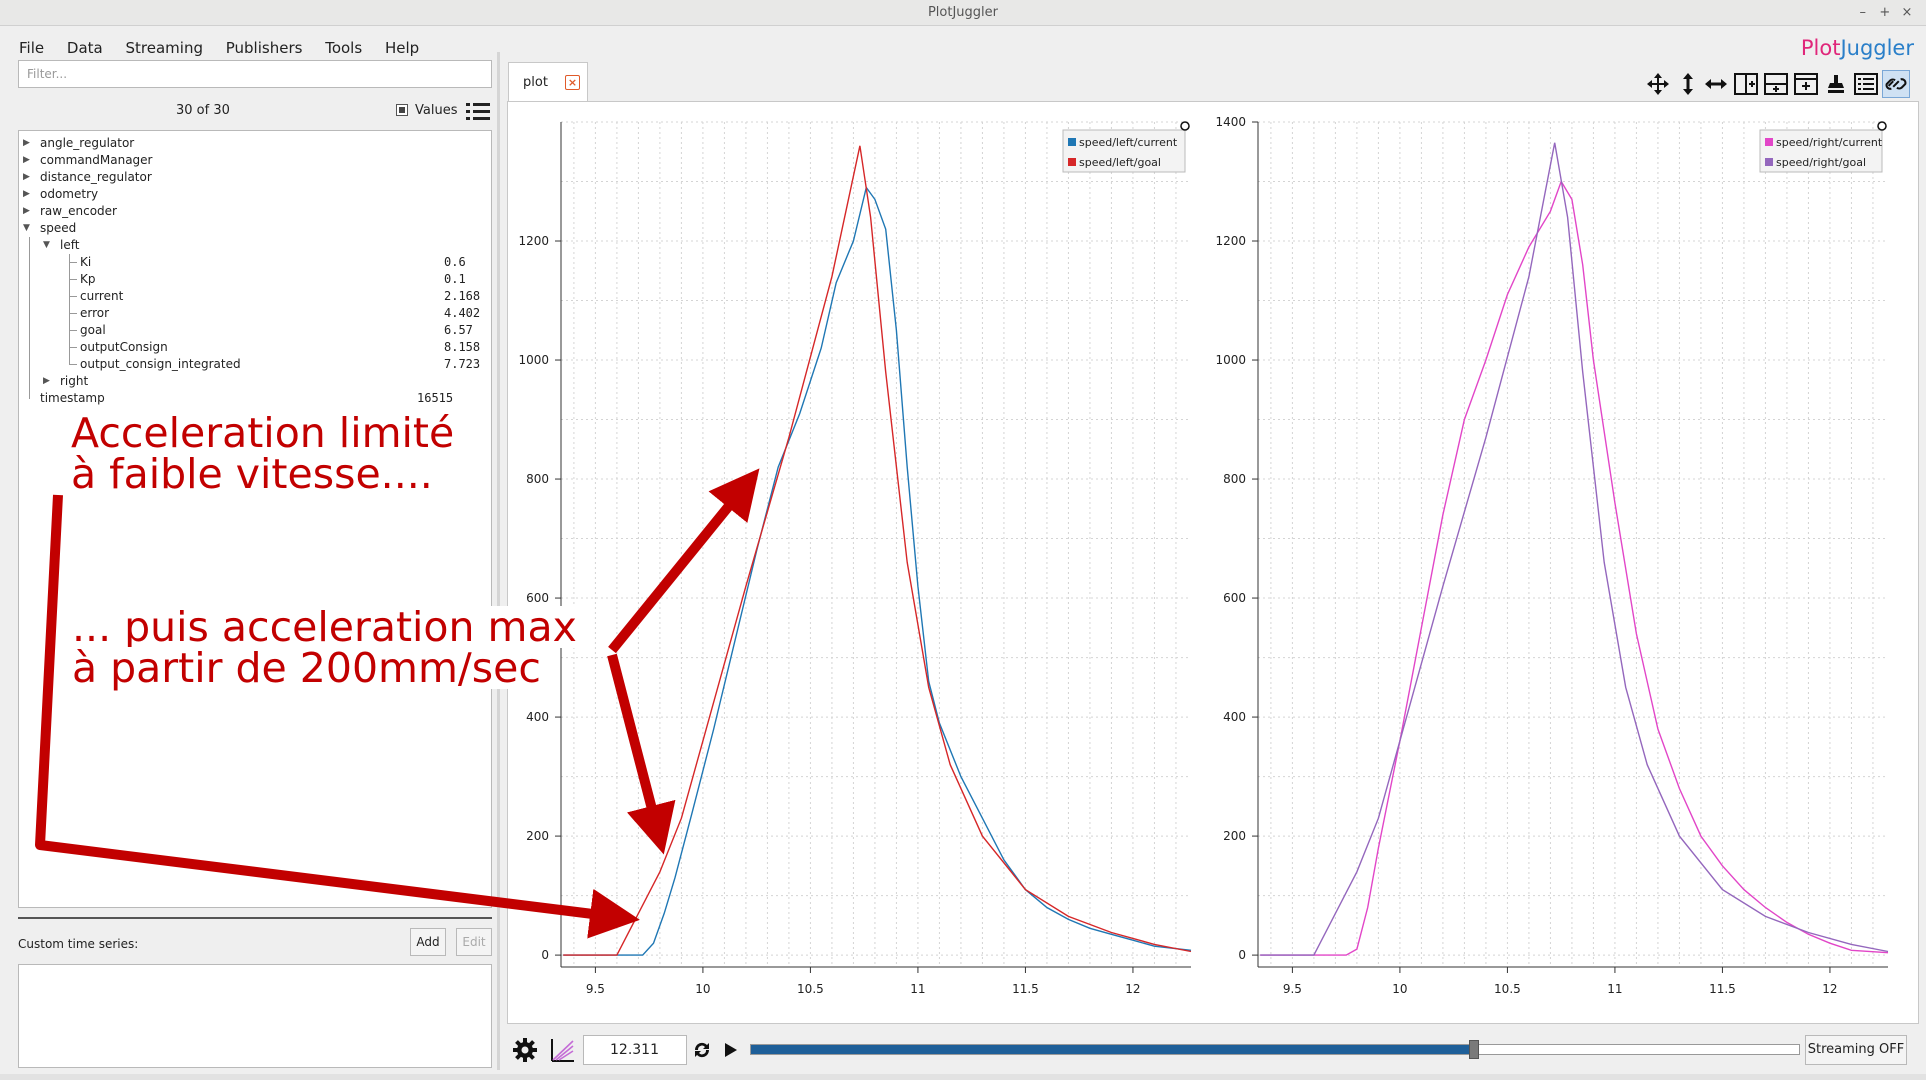  I want to click on legend-swatch, so click(1072, 142).